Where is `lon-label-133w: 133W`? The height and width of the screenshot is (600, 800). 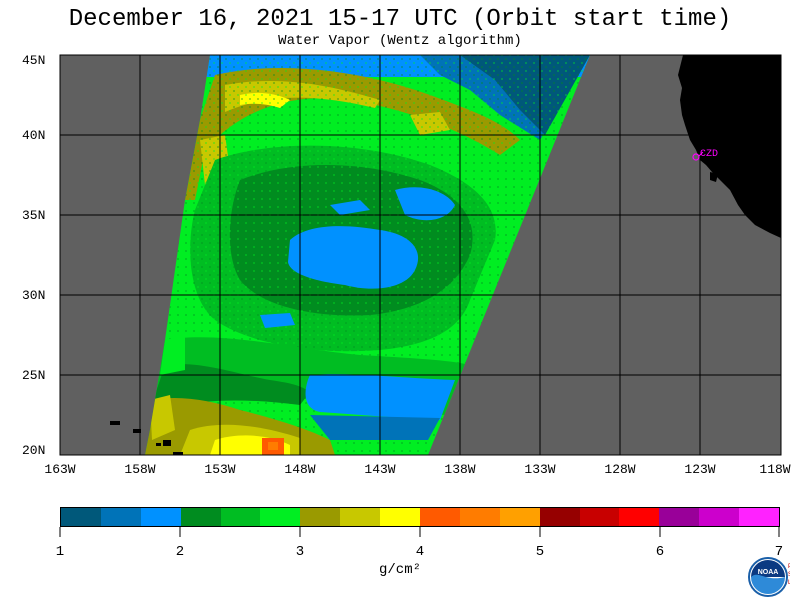 lon-label-133w: 133W is located at coordinates (540, 469).